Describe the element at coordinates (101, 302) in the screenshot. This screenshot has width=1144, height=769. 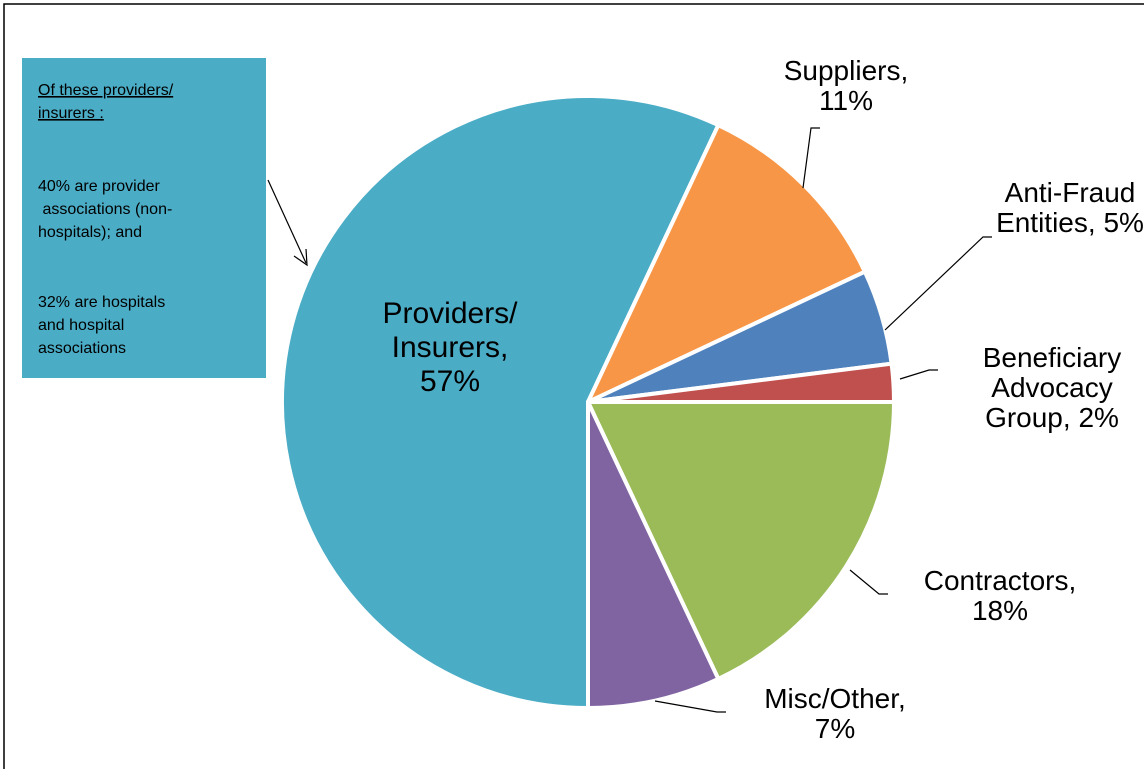
I see `annotation-text-line: 32% are hospitals` at that location.